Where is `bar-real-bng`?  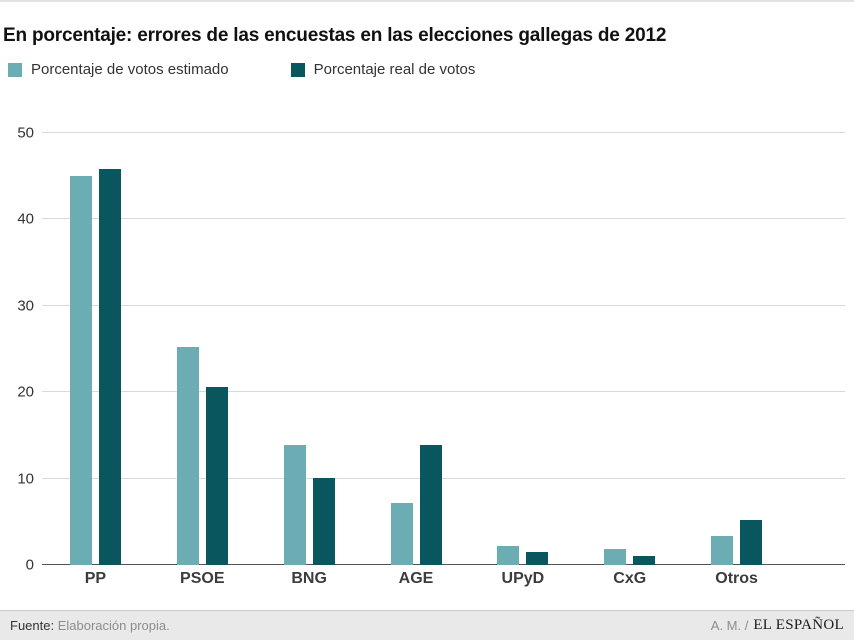
bar-real-bng is located at coordinates (323, 521).